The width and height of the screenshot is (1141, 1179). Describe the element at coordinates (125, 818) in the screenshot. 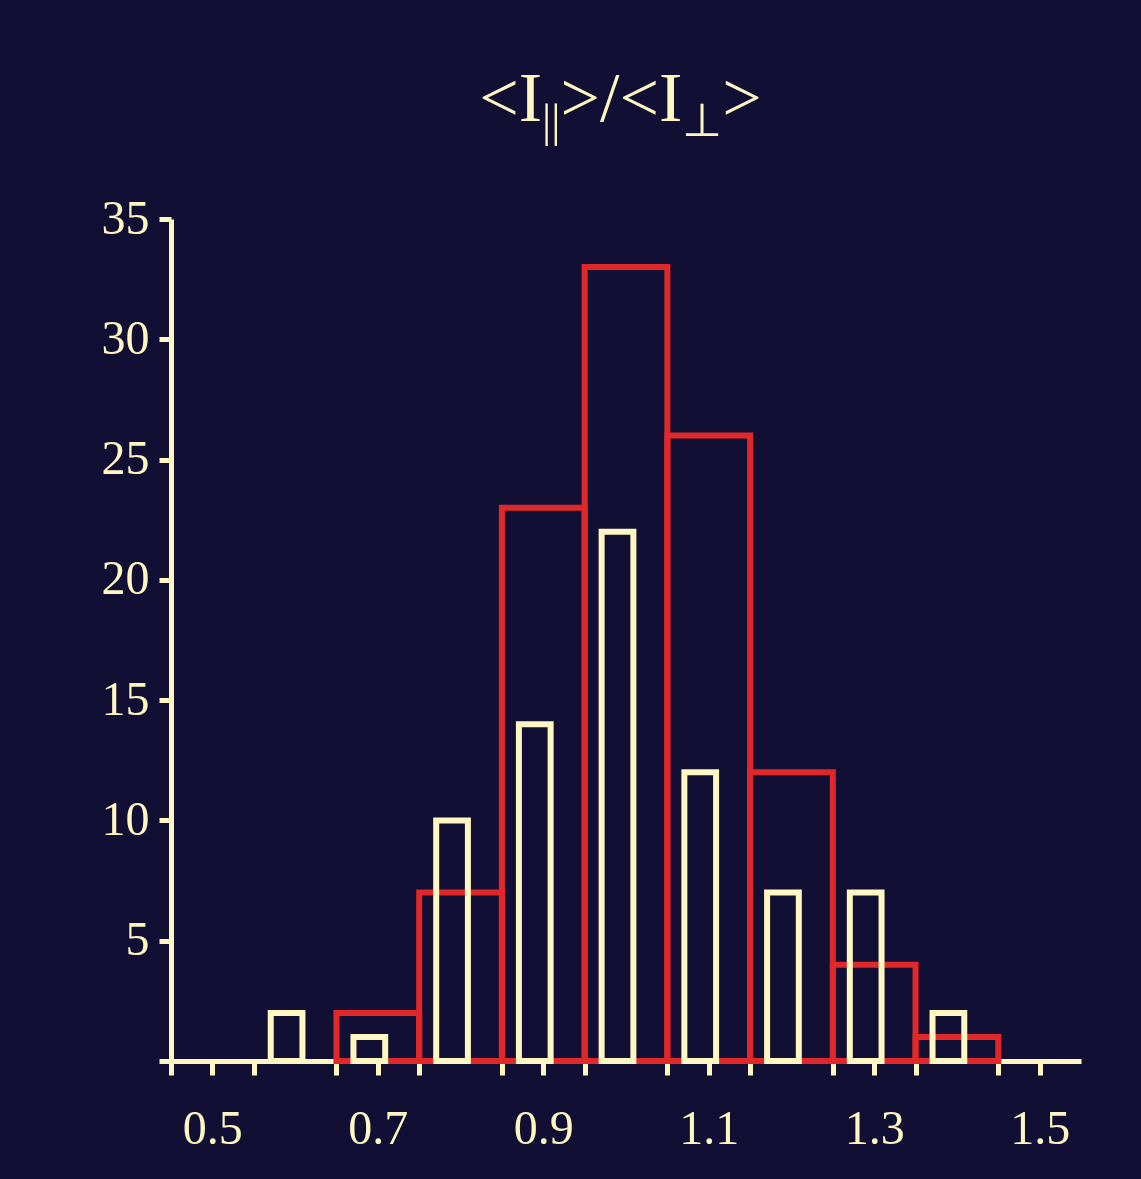

I see `y-tick-label: 10` at that location.